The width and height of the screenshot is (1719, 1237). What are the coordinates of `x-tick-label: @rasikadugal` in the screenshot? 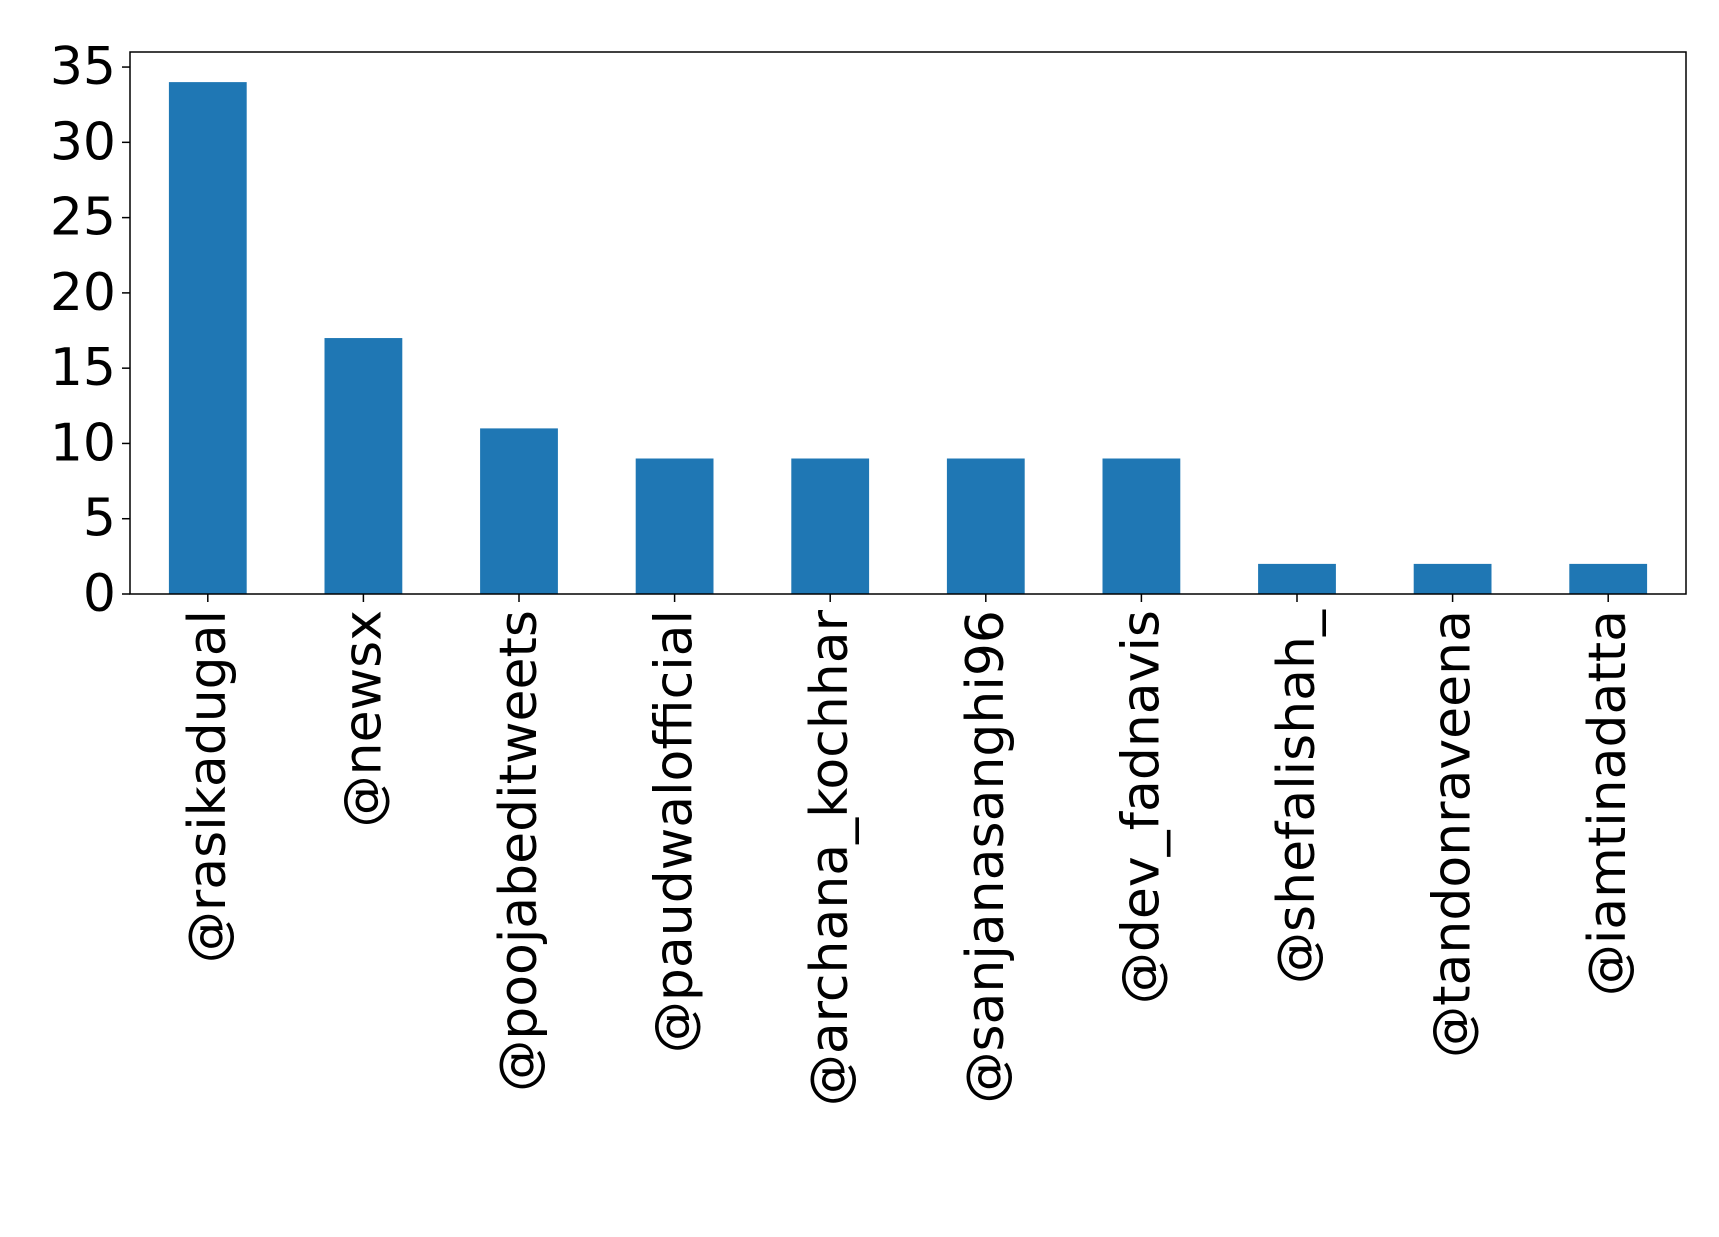 It's located at (208, 786).